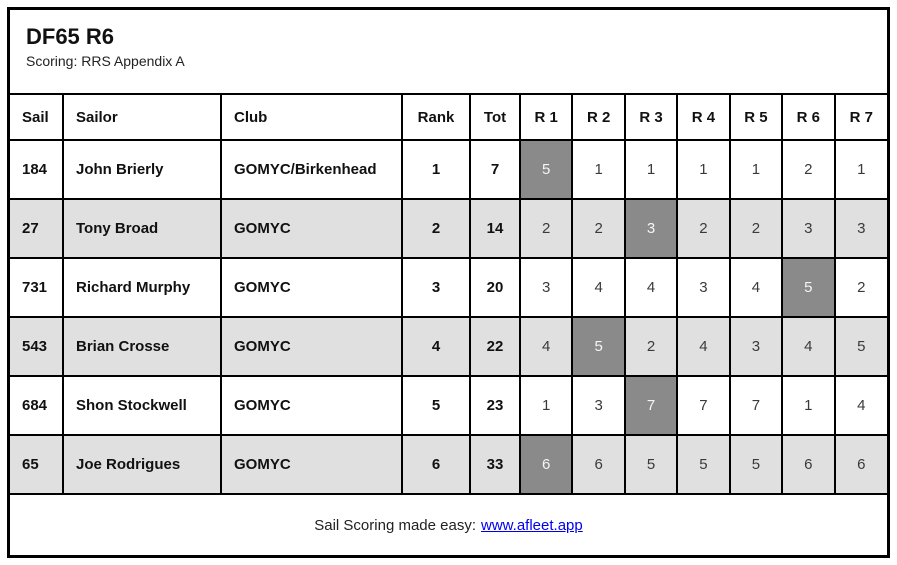  What do you see at coordinates (495, 405) in the screenshot?
I see `total-cell: 23` at bounding box center [495, 405].